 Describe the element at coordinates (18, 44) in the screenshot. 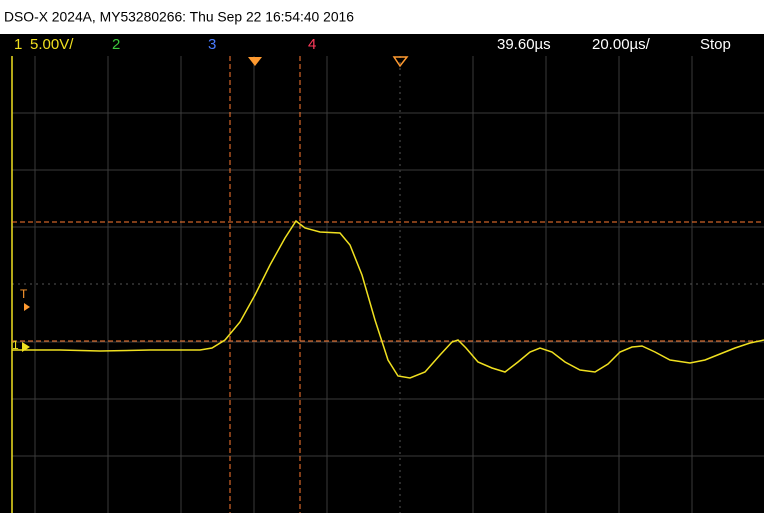

I see `ch1-label: 1` at that location.